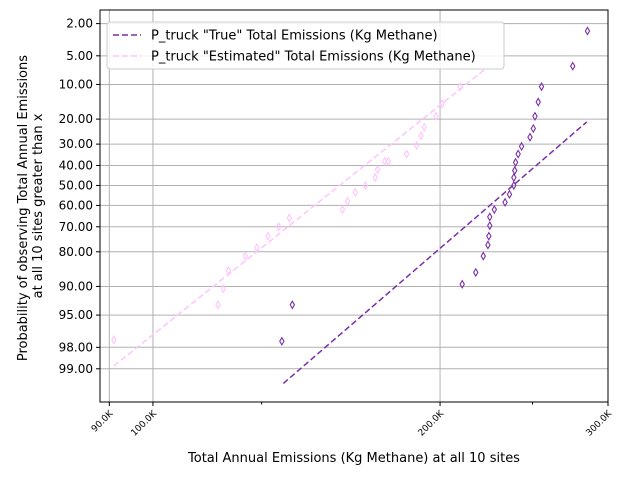 This screenshot has height=480, width=640. Describe the element at coordinates (76, 347) in the screenshot. I see `y-tick-label: 98.00` at that location.